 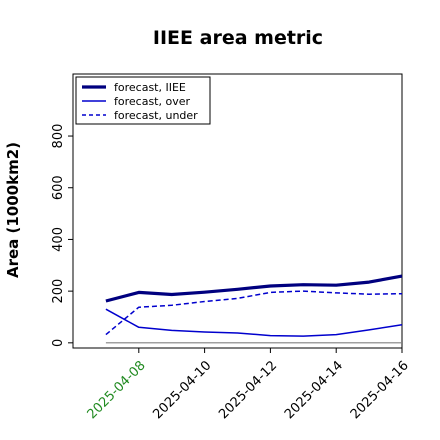 I want to click on plot-lines, so click(x=254, y=309).